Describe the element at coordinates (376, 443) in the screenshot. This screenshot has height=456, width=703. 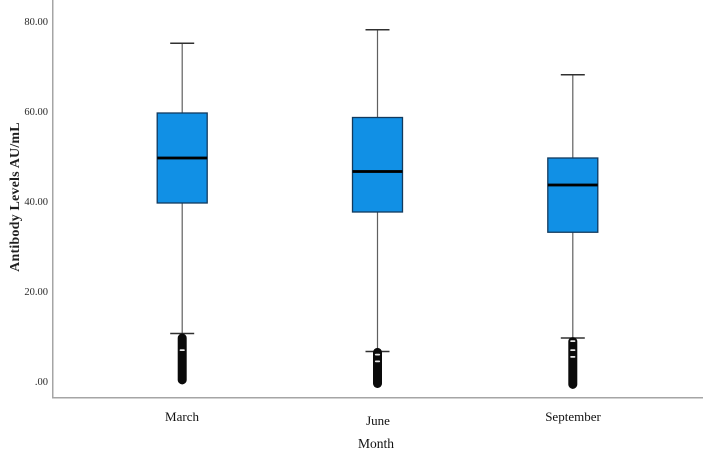
I see `x-axis-title: Month` at that location.